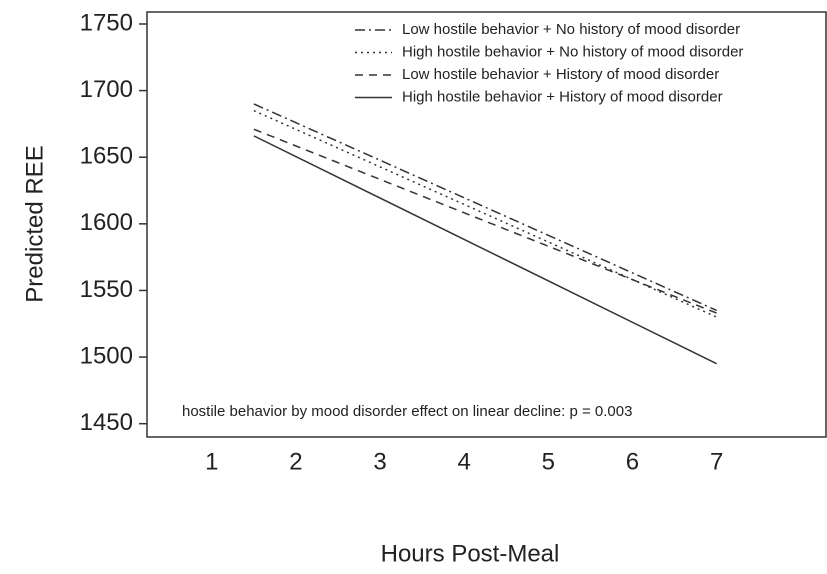 This screenshot has height=574, width=827. I want to click on y-tick-label: 1650, so click(106, 156).